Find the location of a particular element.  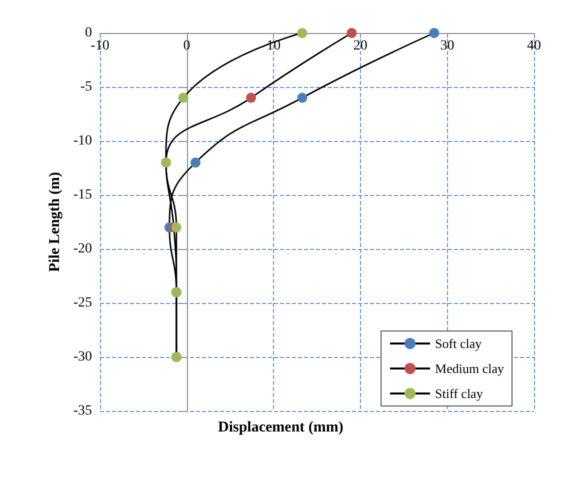

x-tick-label: 0 is located at coordinates (186, 46).